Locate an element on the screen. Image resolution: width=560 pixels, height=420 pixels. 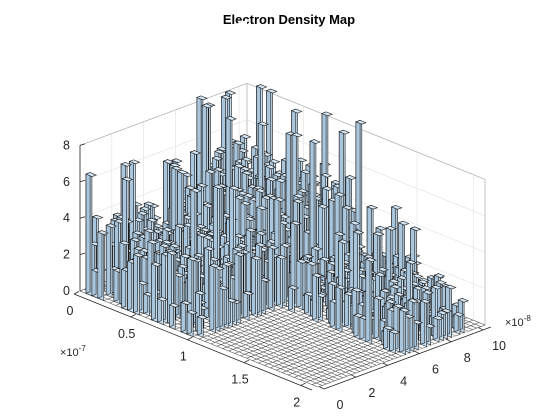
z-tick-label: 6 is located at coordinates (66, 182).